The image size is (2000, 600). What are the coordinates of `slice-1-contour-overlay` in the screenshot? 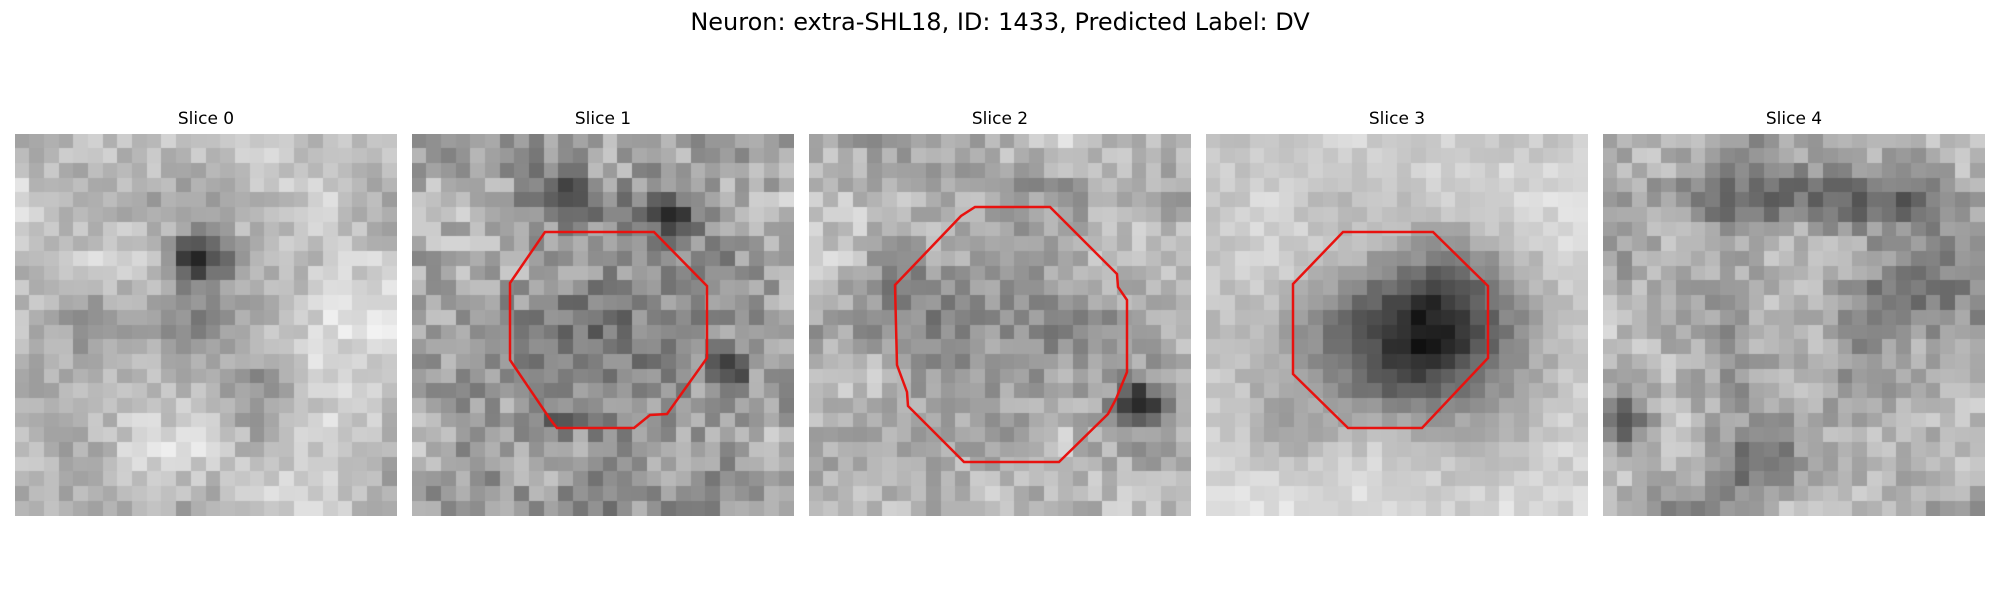 It's located at (608, 330).